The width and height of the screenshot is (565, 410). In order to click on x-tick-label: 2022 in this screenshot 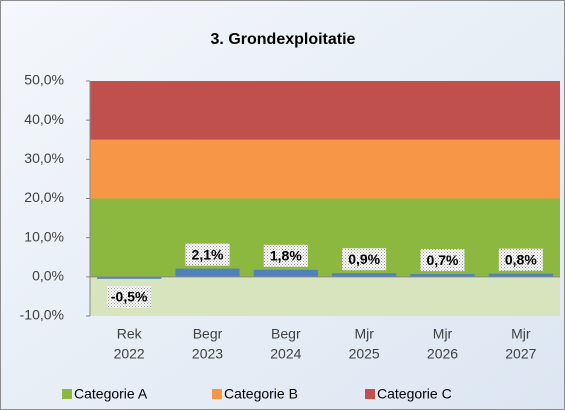, I will do `click(129, 354)`.